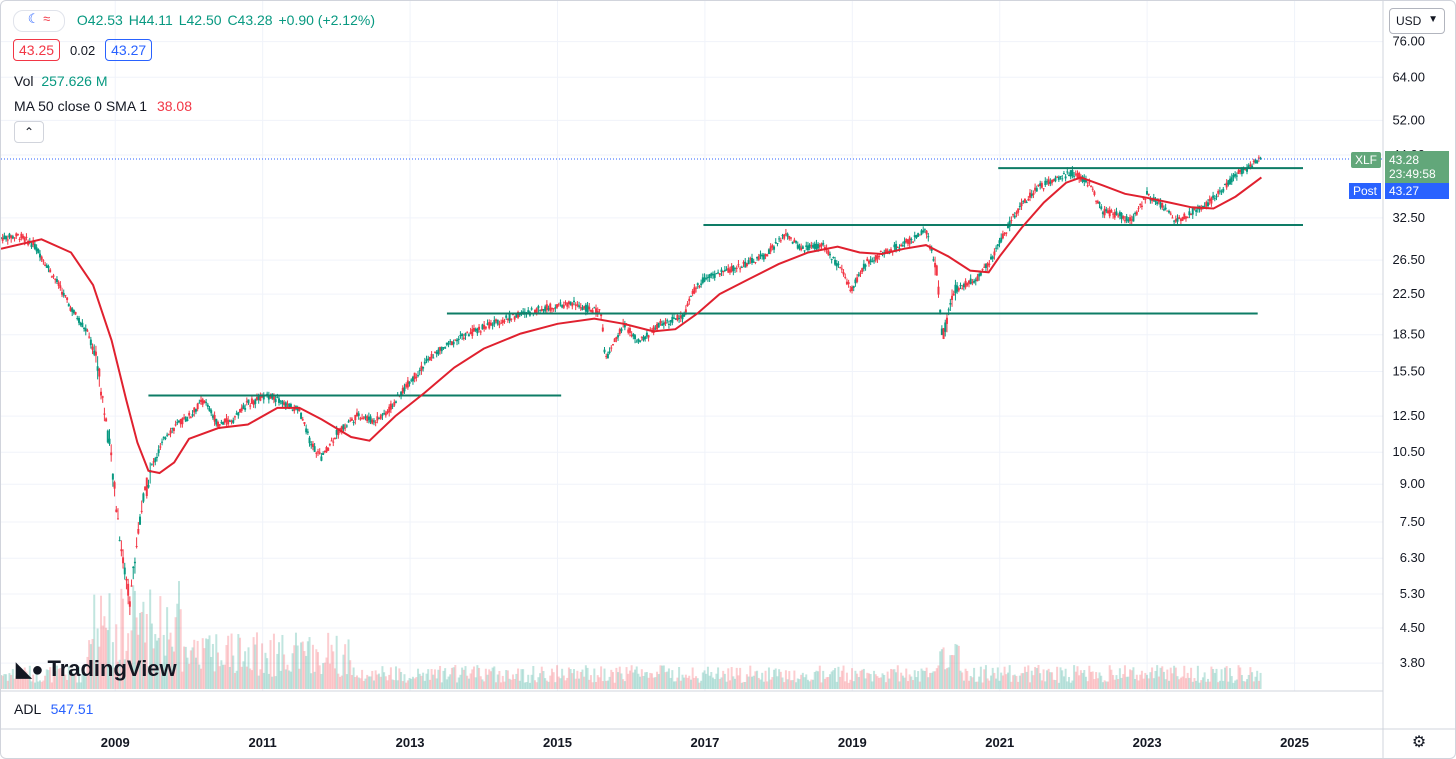 The image size is (1456, 759). I want to click on collapse-legend-button: ⌃, so click(29, 132).